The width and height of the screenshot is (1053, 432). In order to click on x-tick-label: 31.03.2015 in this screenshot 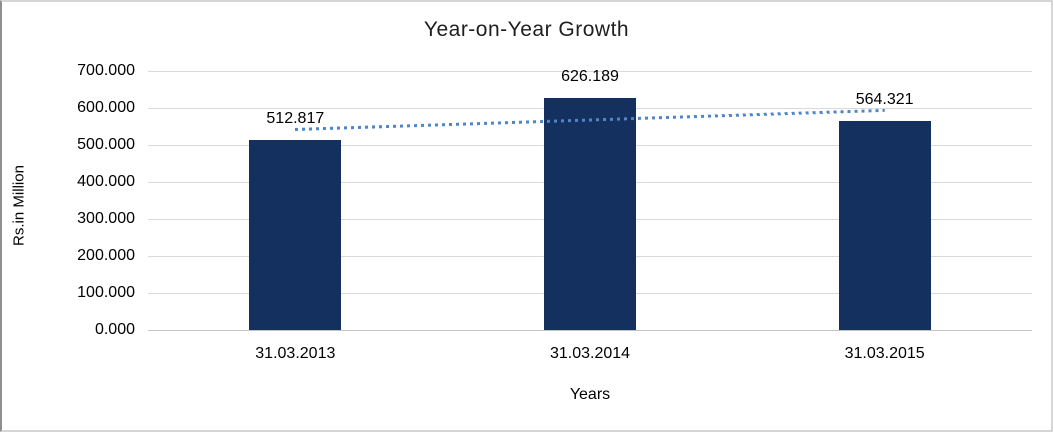, I will do `click(884, 353)`.